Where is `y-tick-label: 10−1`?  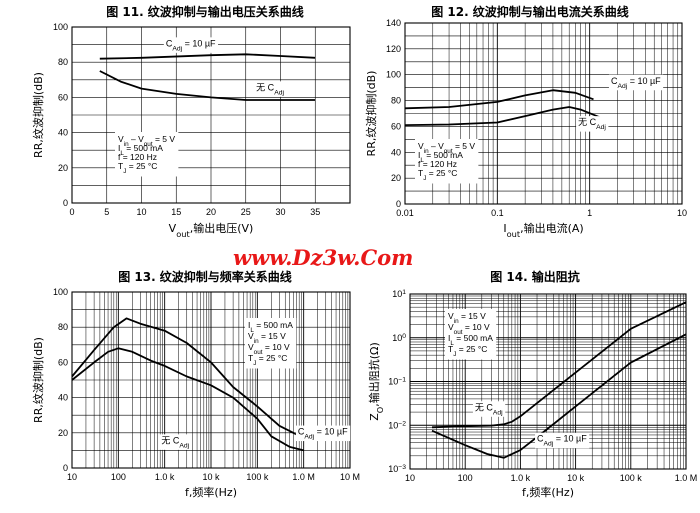 y-tick-label: 10−1 is located at coordinates (397, 381).